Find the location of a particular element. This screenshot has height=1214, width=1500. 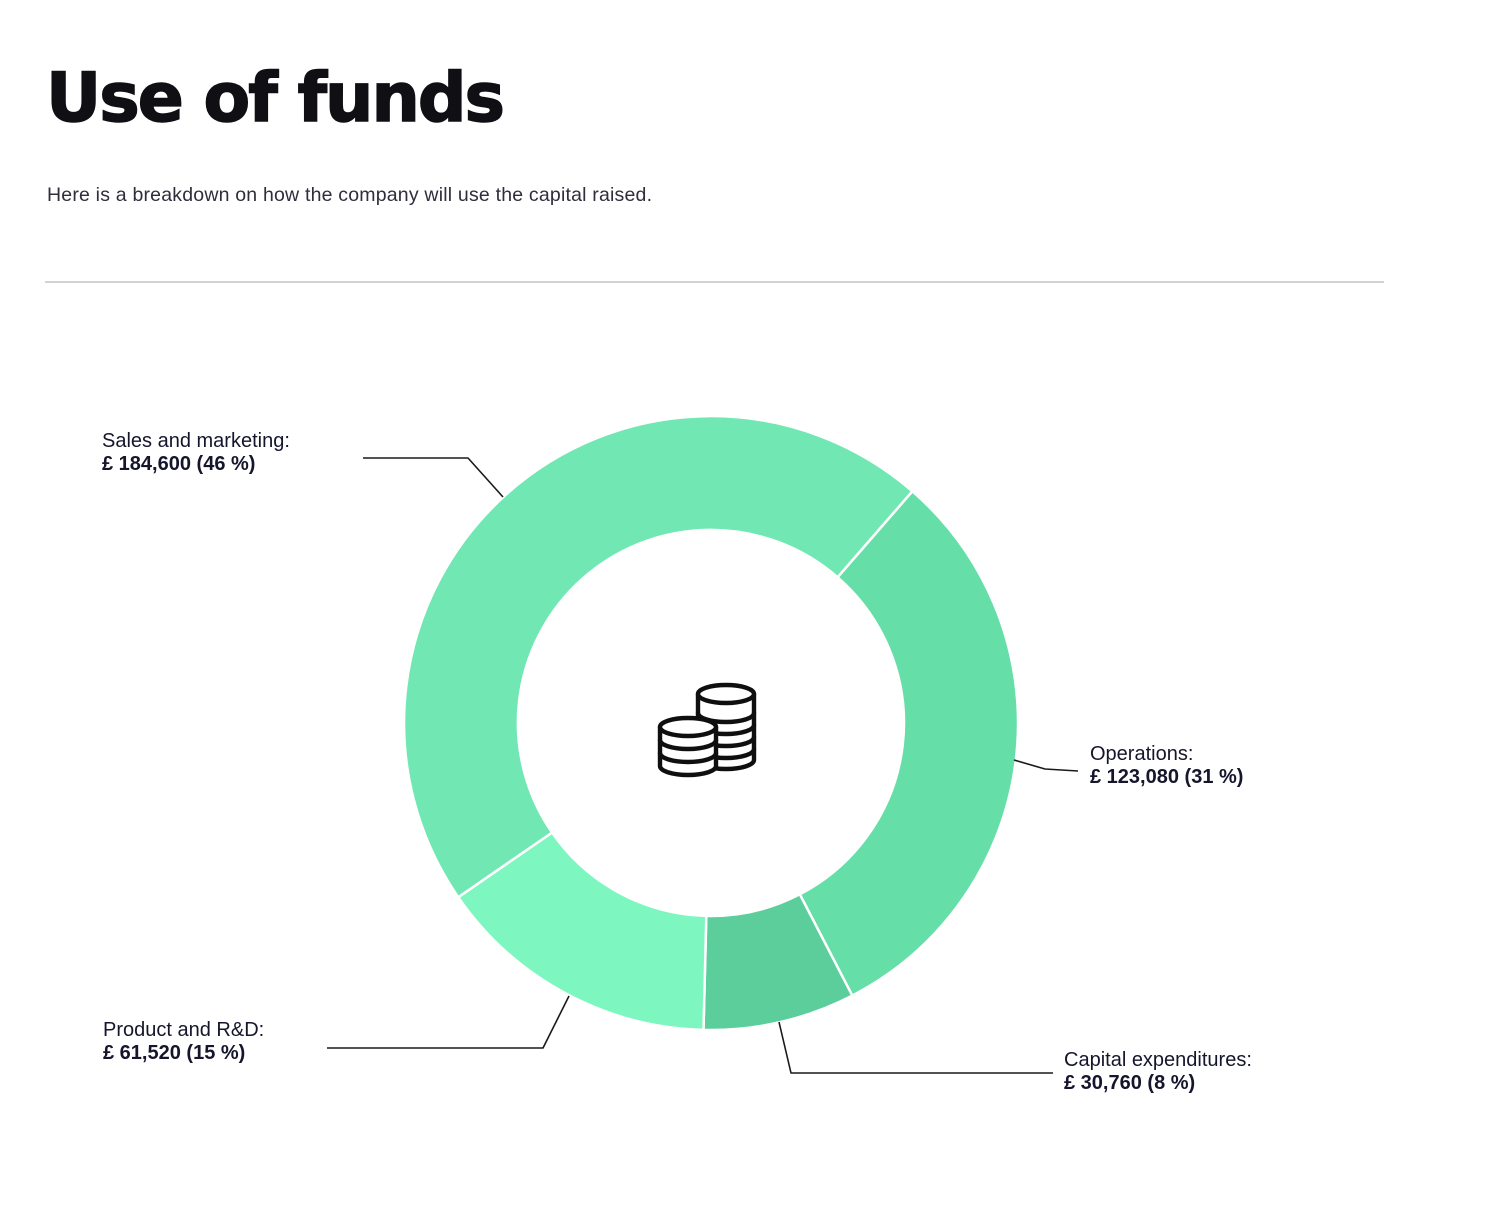

callout-product-and-rd: Product and R&D: £ 61,520 (15 %) is located at coordinates (183, 1042).